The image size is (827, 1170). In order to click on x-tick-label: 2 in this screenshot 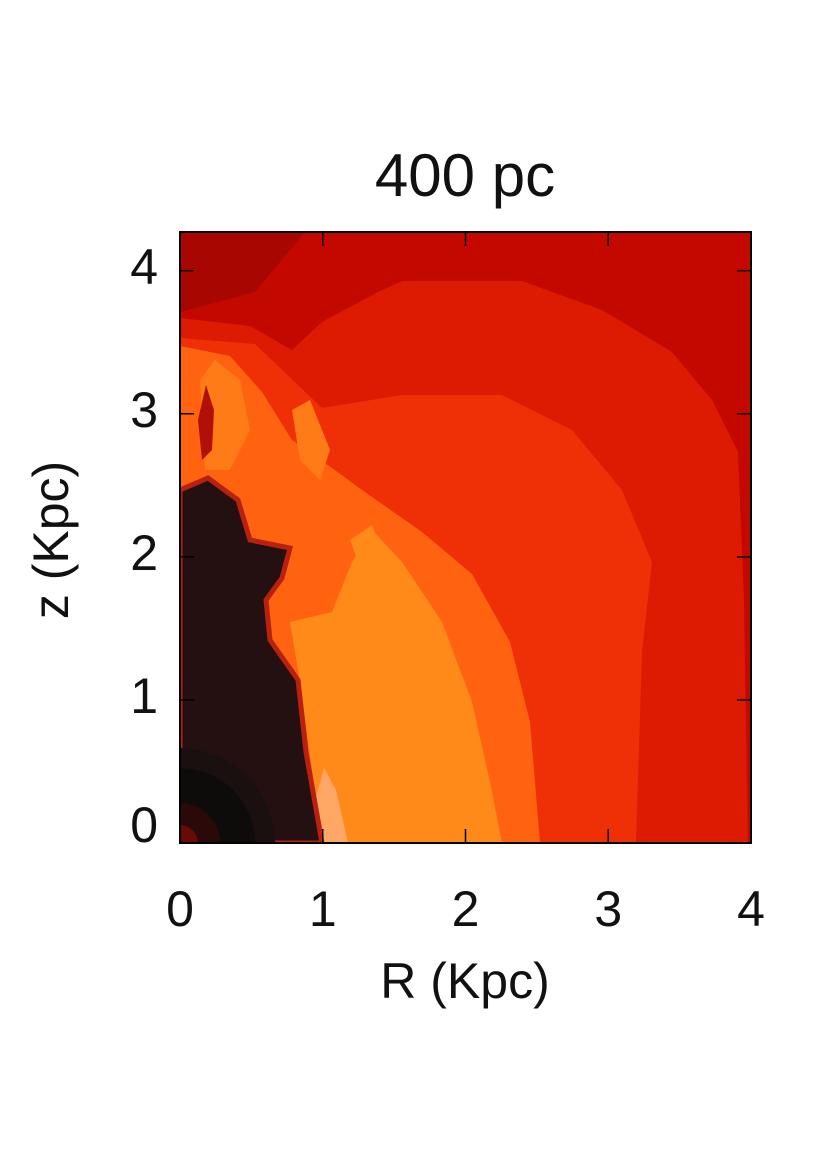, I will do `click(466, 909)`.